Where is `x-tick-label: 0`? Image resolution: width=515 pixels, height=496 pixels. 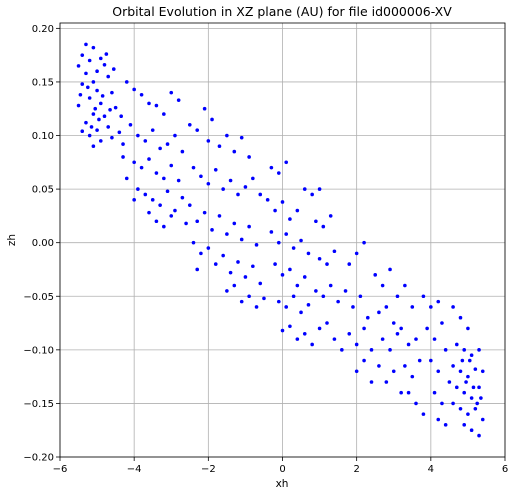
x-tick-label: 0 is located at coordinates (282, 469).